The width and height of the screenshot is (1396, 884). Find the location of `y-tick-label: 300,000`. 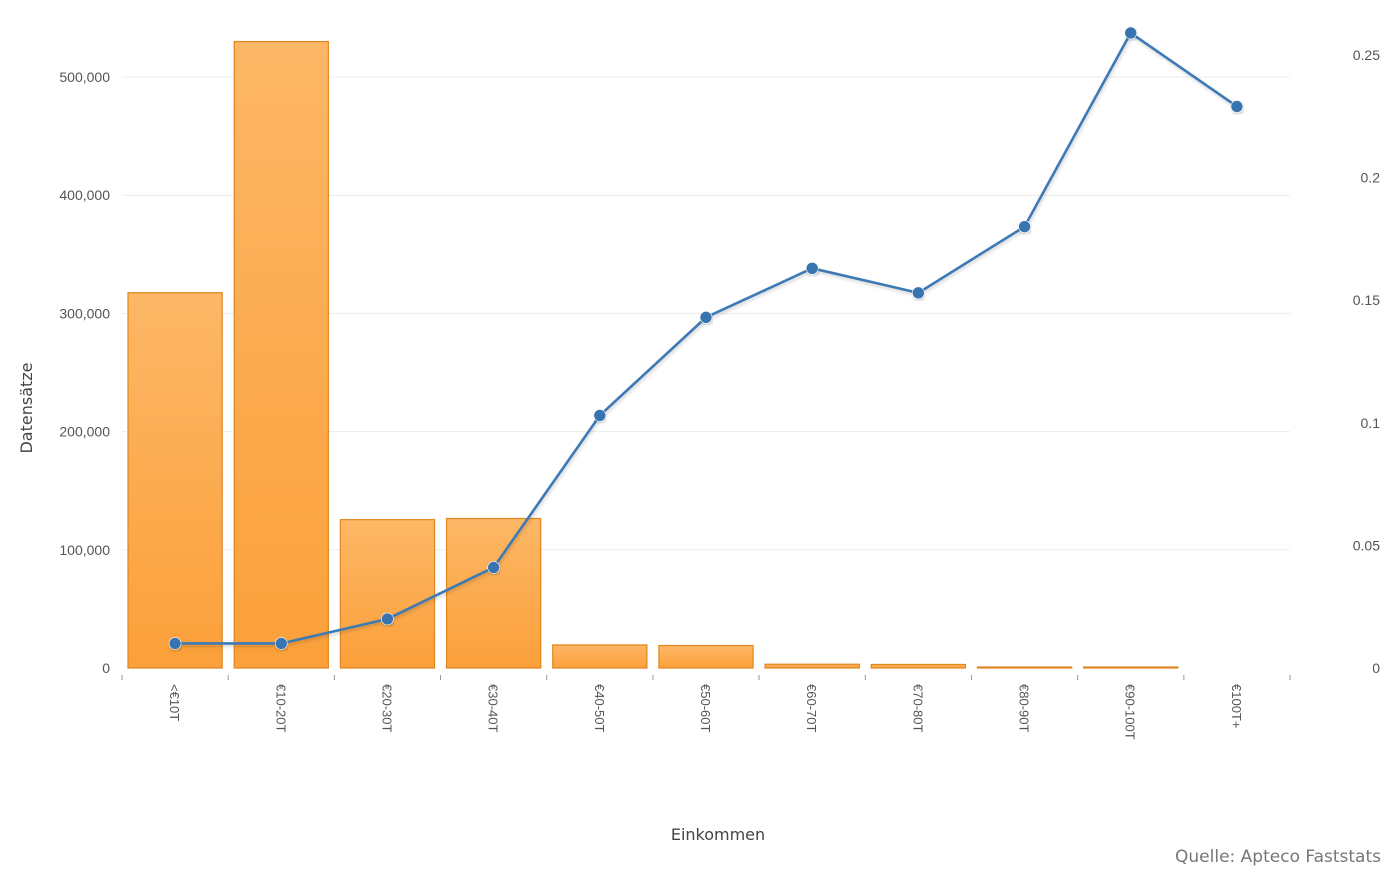

y-tick-label: 300,000 is located at coordinates (84, 313).